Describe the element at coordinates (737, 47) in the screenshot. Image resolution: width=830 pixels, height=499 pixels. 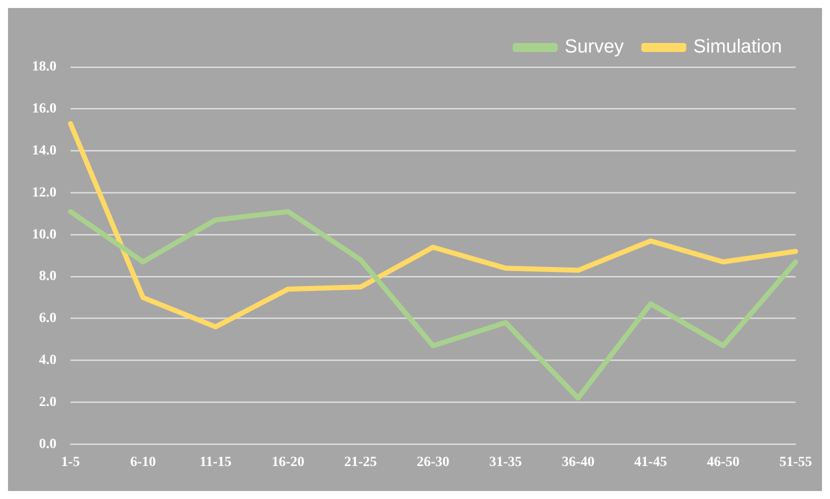
I see `legend-label: Simulation` at that location.